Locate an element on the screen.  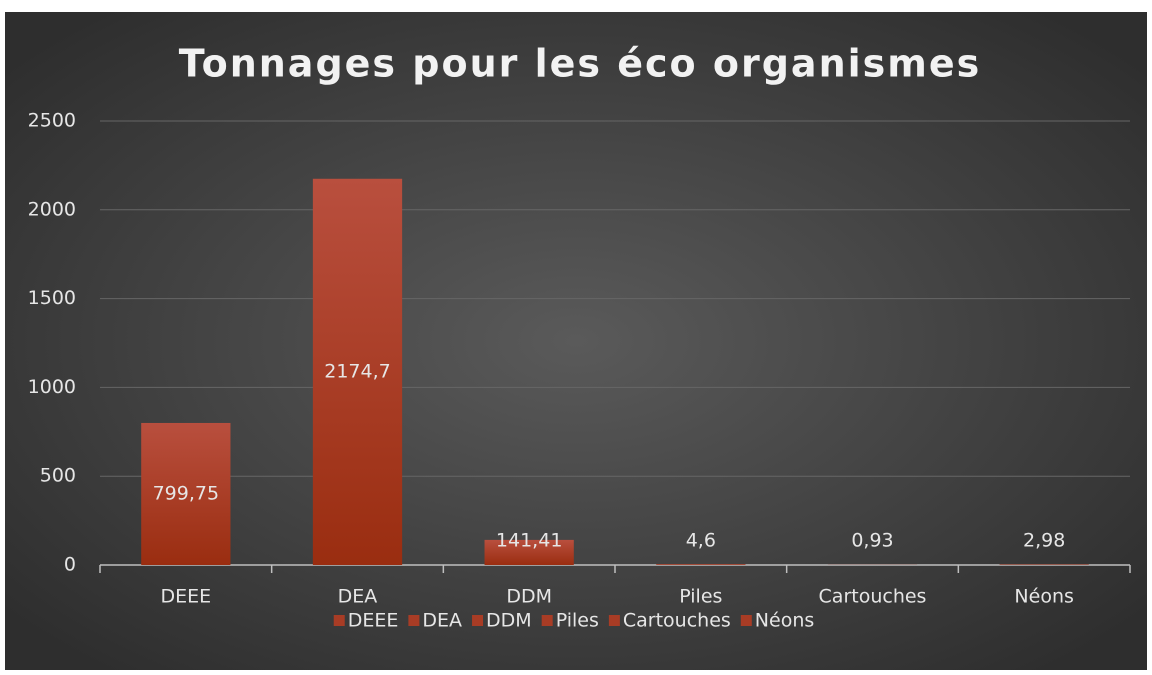
legend-label: DEA is located at coordinates (442, 621).